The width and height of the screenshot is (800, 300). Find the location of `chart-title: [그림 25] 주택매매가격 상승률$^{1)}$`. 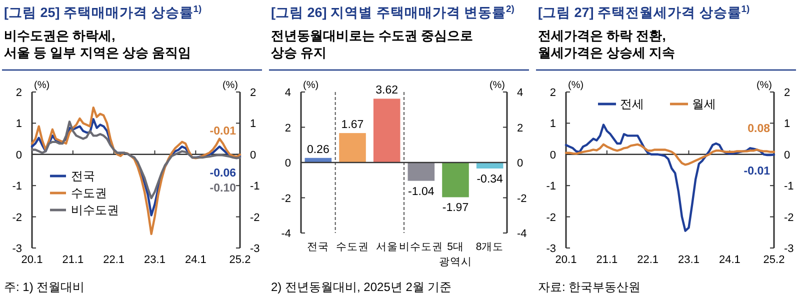

chart-title: [그림 25] 주택매매가격 상승률$^{1)}$ is located at coordinates (103, 12).